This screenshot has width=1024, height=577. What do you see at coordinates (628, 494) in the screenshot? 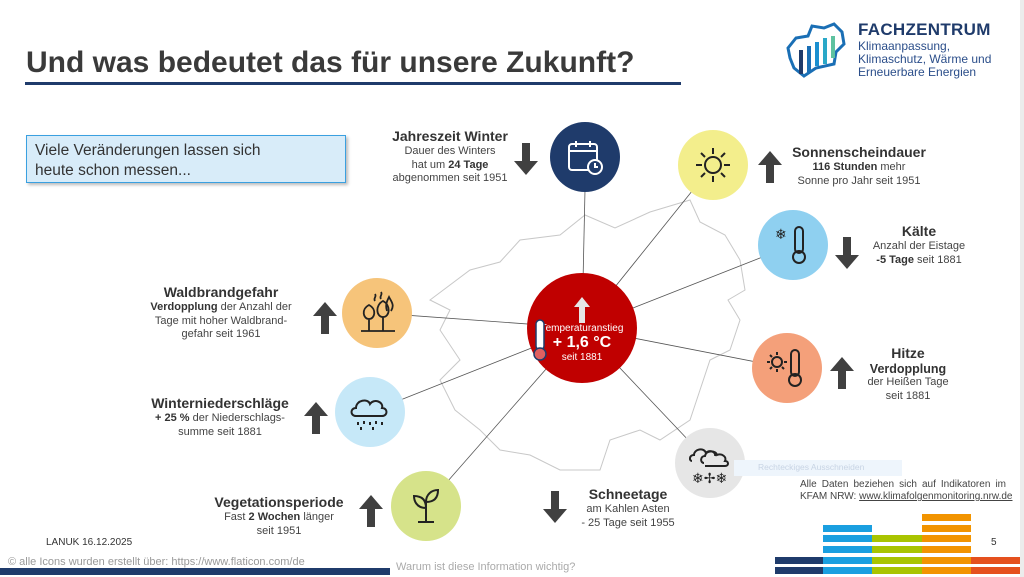
I see `indicator-heading: Schneetage` at bounding box center [628, 494].